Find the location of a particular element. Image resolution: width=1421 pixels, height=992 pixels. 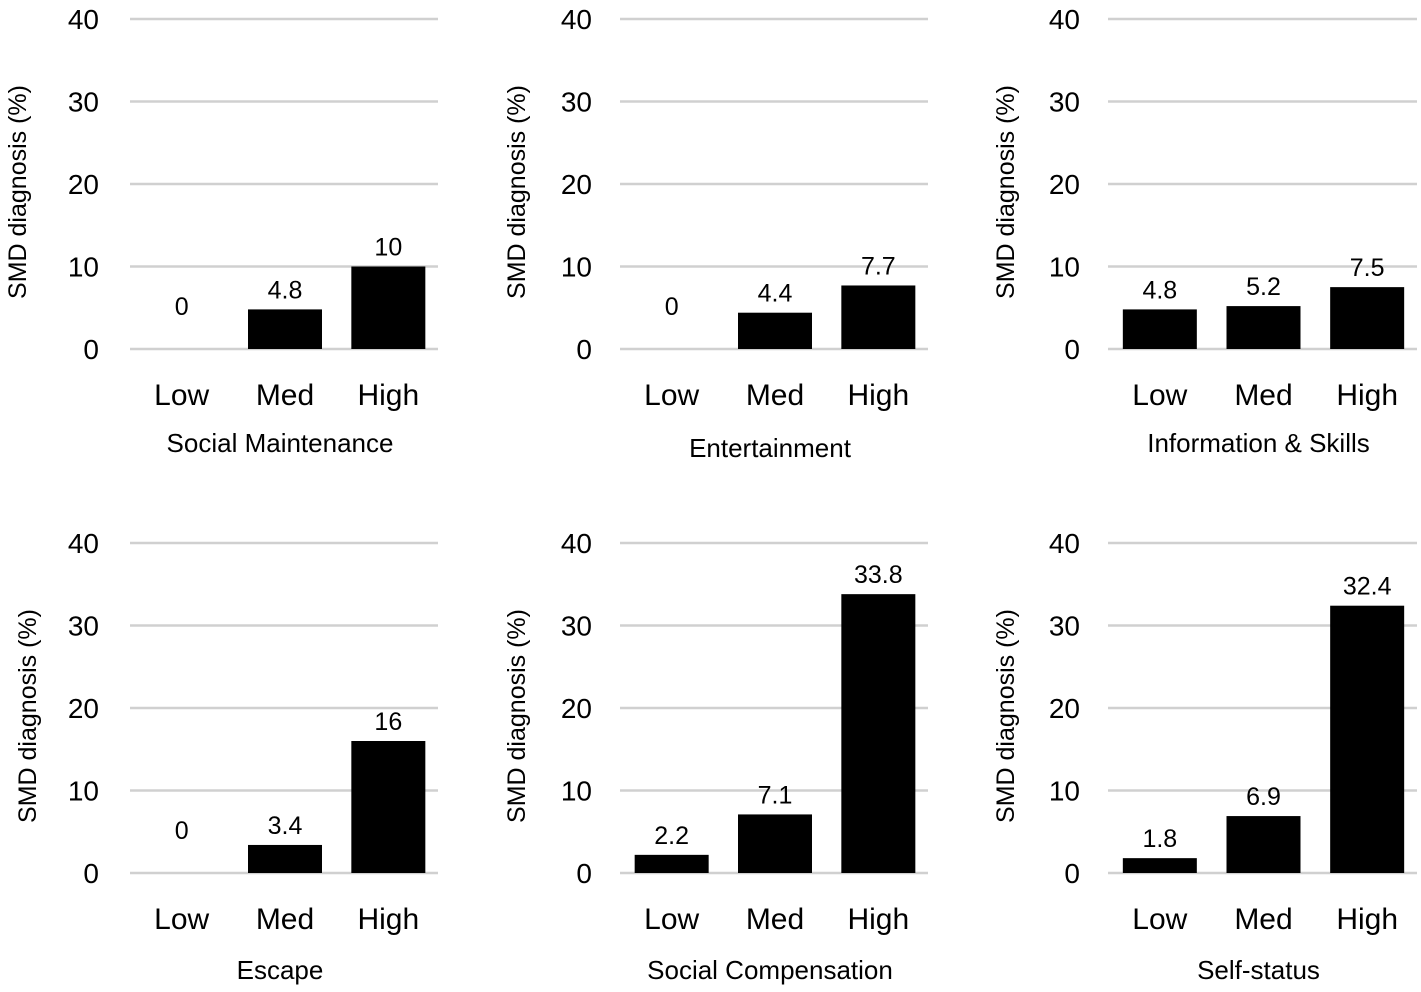

data-label: 6.9 is located at coordinates (1263, 797).